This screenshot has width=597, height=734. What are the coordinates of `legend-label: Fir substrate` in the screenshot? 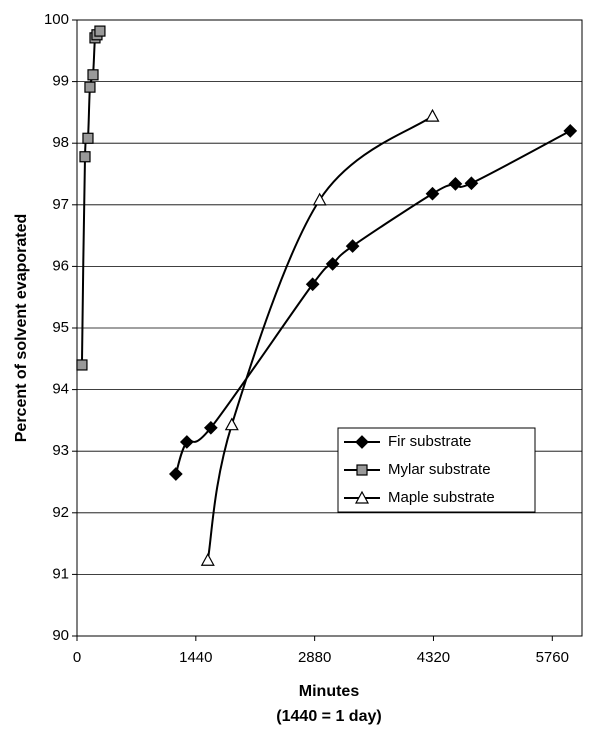 It's located at (429, 441).